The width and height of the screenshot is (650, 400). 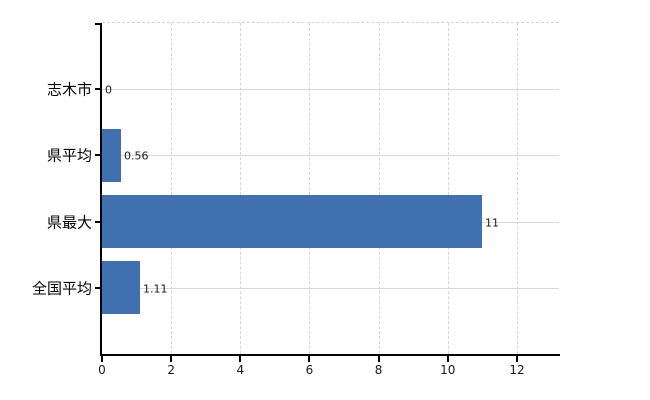 What do you see at coordinates (492, 223) in the screenshot?
I see `value-label: 11` at bounding box center [492, 223].